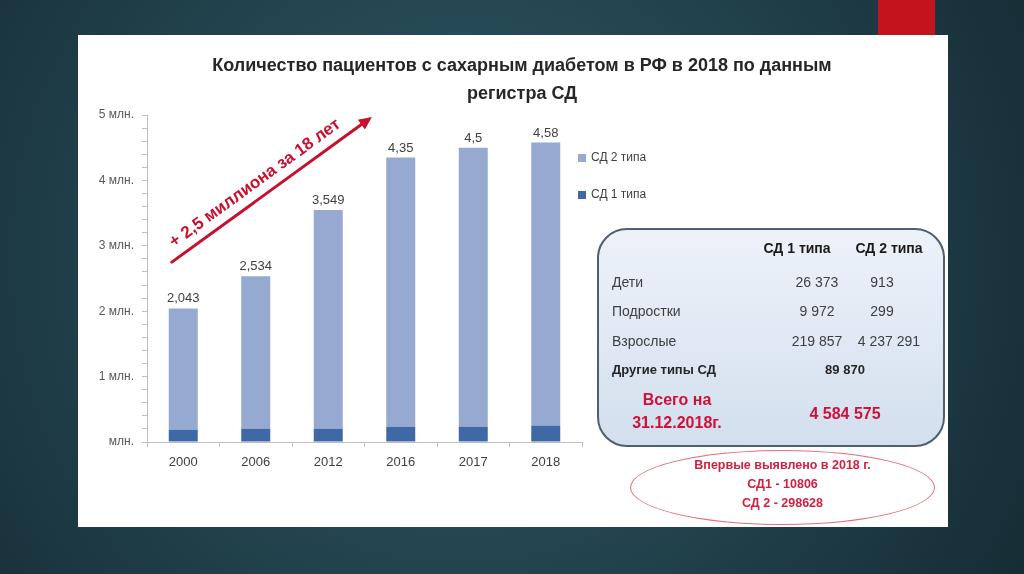 The image size is (1024, 574). I want to click on text: 219 857, so click(817, 341).